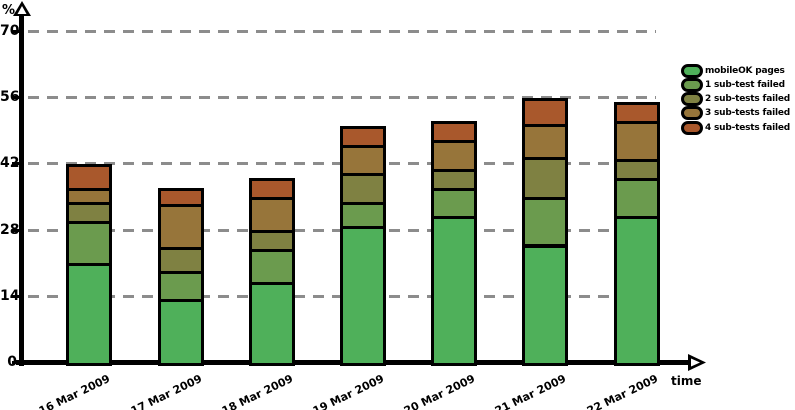  What do you see at coordinates (21, 188) in the screenshot?
I see `y-axis` at bounding box center [21, 188].